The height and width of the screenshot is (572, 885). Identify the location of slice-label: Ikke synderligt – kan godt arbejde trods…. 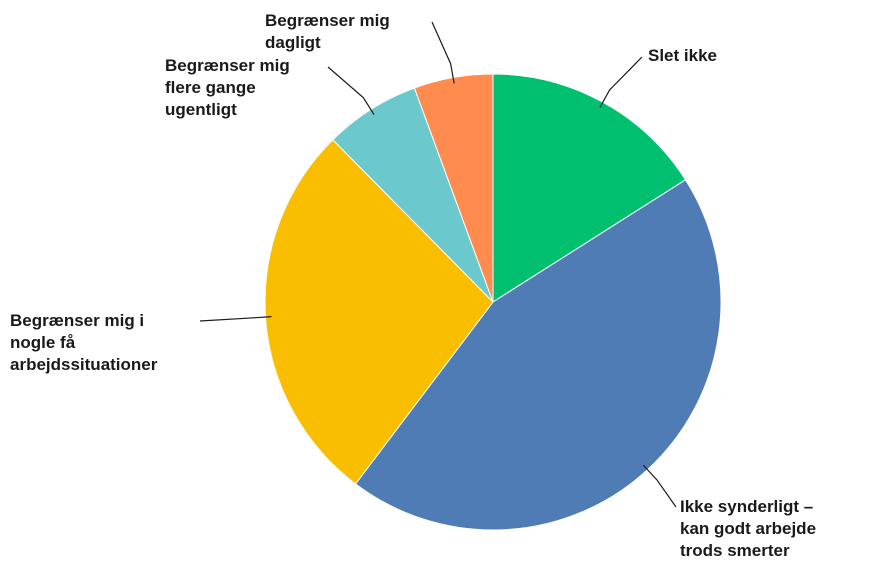
(748, 528).